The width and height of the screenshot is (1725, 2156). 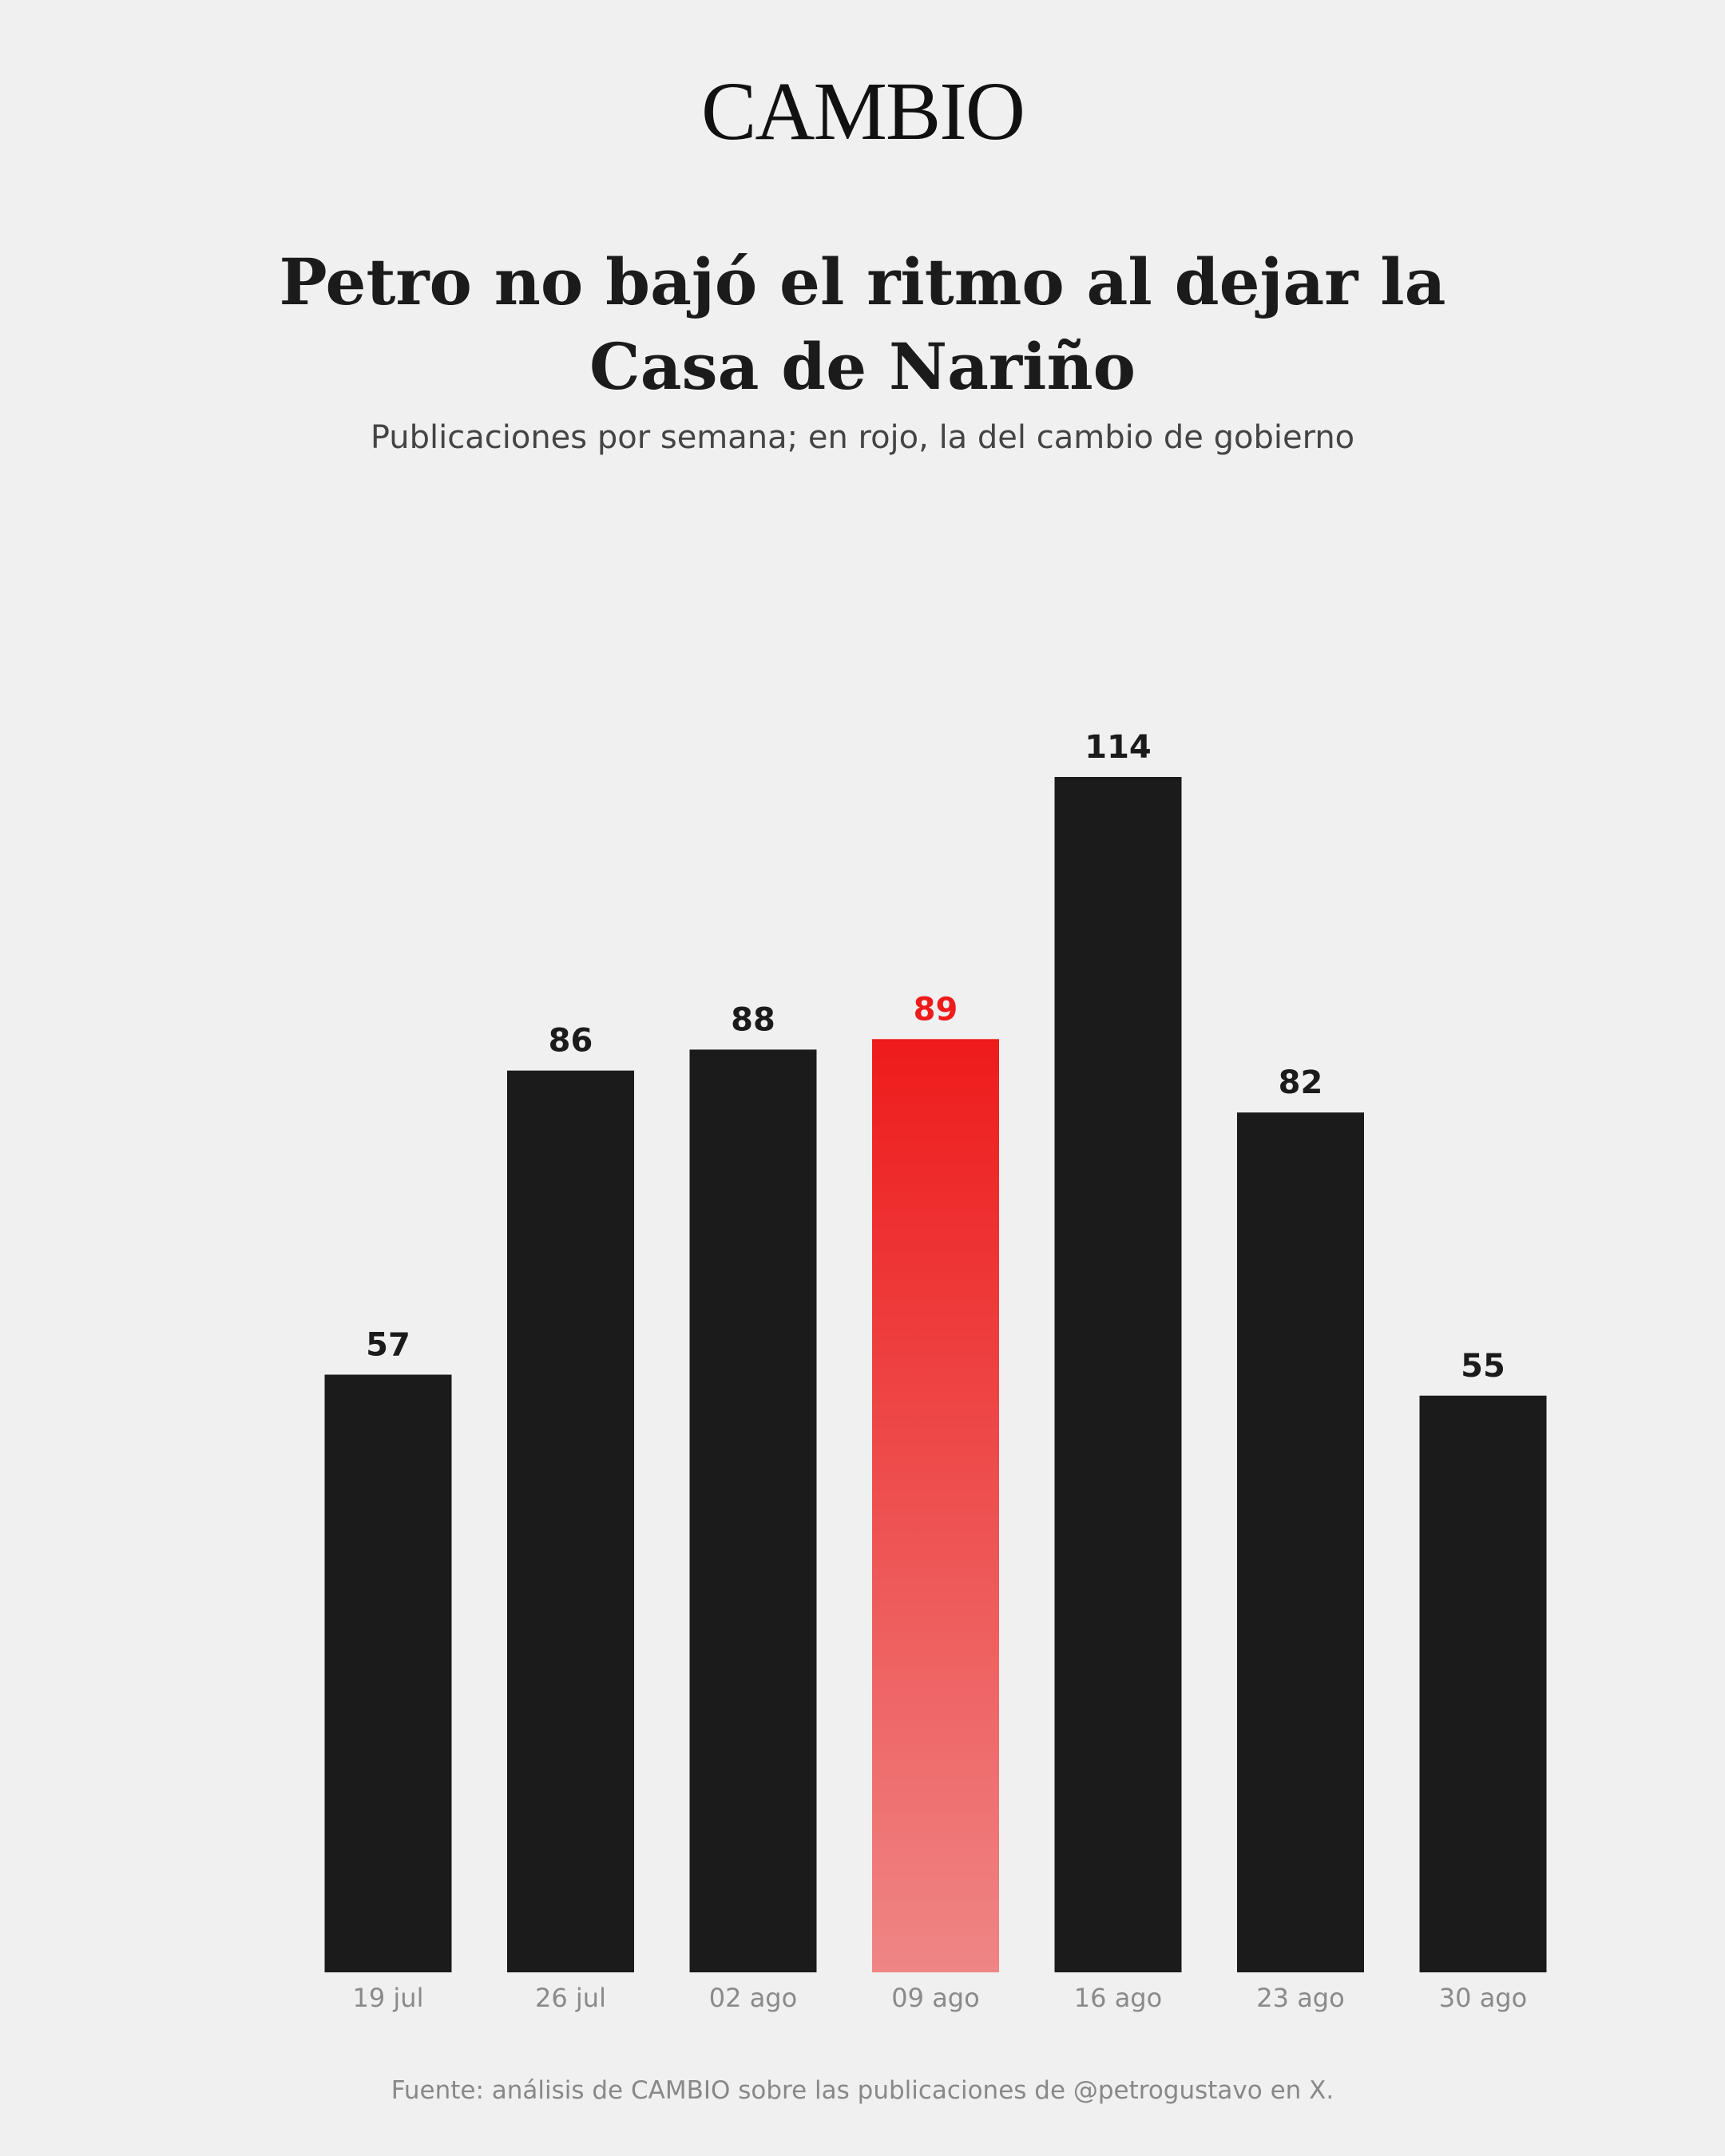 What do you see at coordinates (571, 1041) in the screenshot?
I see `value-label: 86` at bounding box center [571, 1041].